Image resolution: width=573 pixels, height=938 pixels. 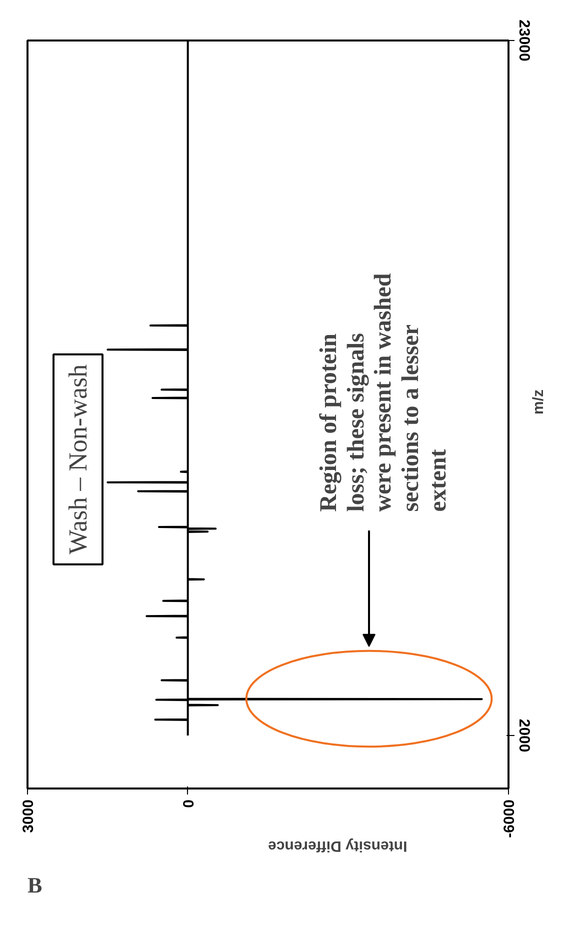 I want to click on x-tick-label: -6000, so click(x=509, y=818).